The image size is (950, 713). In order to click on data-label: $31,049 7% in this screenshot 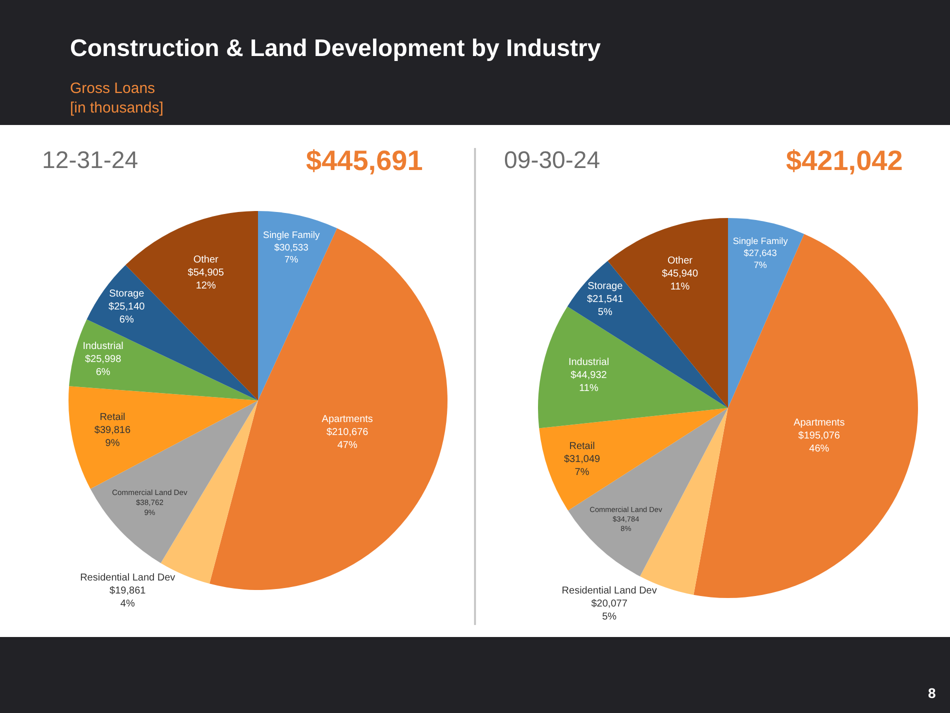, I will do `click(582, 466)`.